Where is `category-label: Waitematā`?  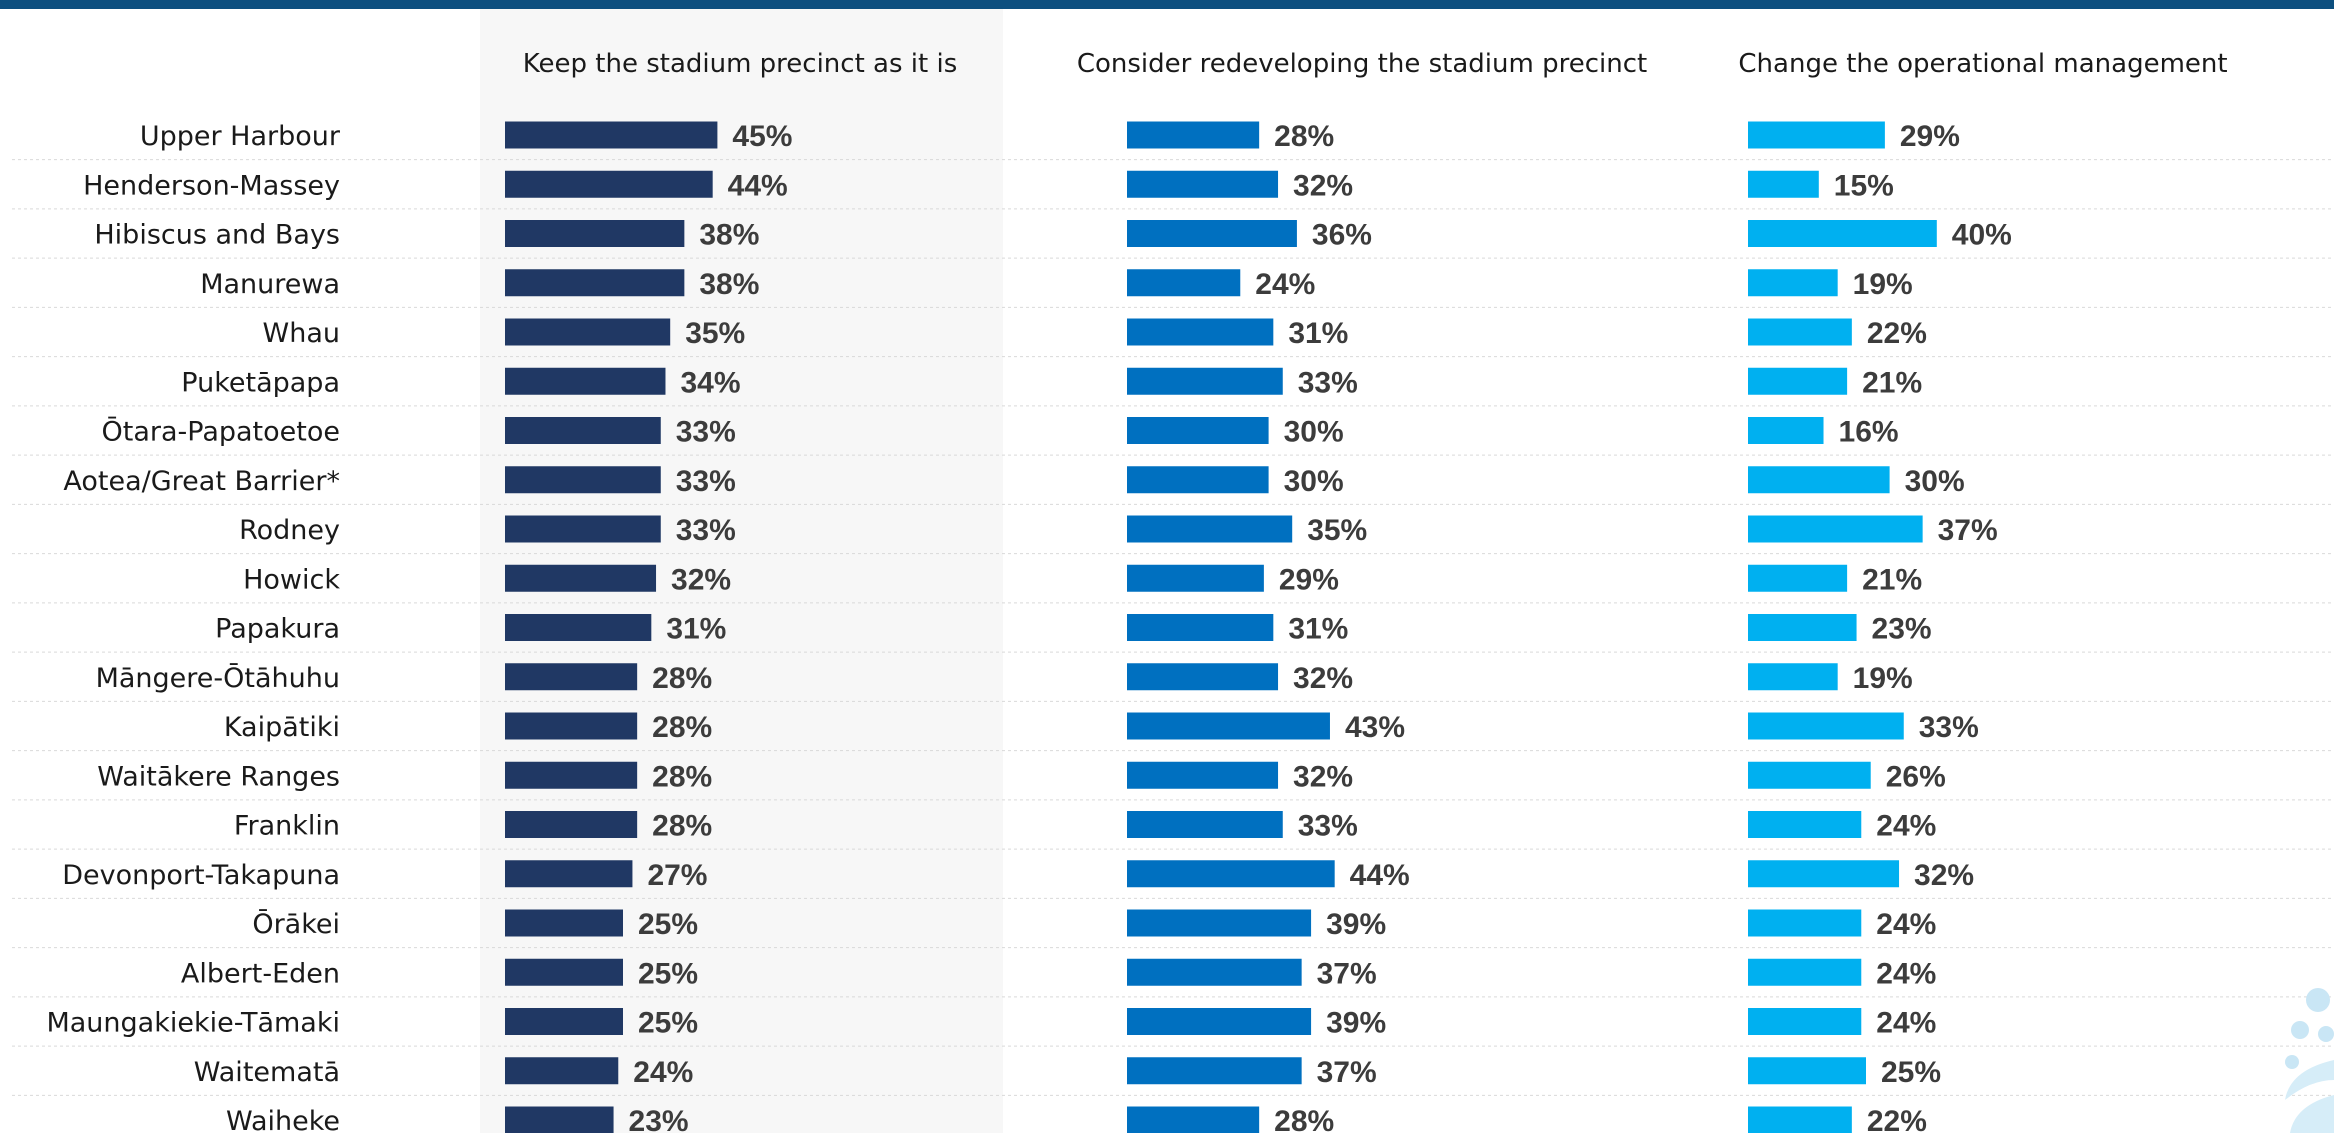
category-label: Waitematā is located at coordinates (267, 1072).